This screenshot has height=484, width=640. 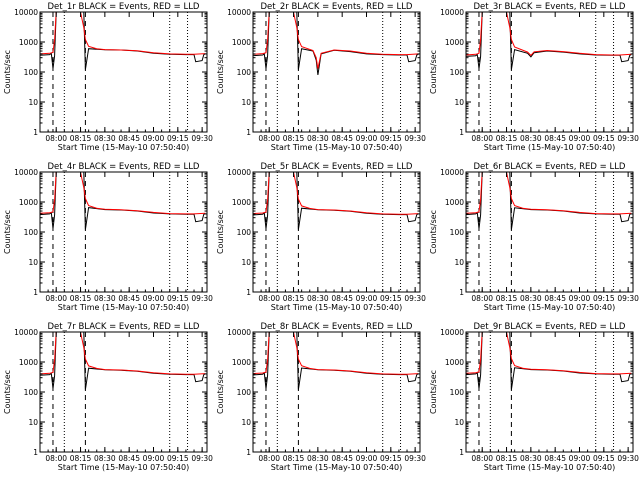 I want to click on panel-title: Det_6r BLACK = Events, RED = LLD, so click(x=550, y=167).